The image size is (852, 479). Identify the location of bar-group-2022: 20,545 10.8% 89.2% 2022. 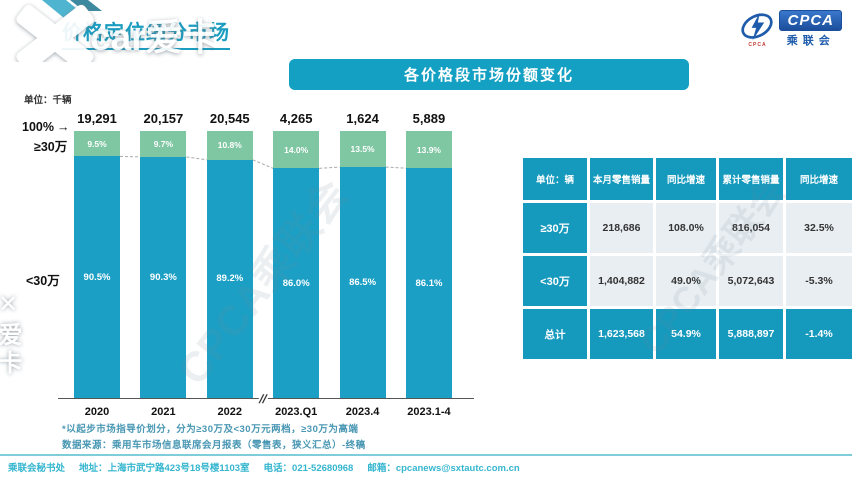
(229, 264).